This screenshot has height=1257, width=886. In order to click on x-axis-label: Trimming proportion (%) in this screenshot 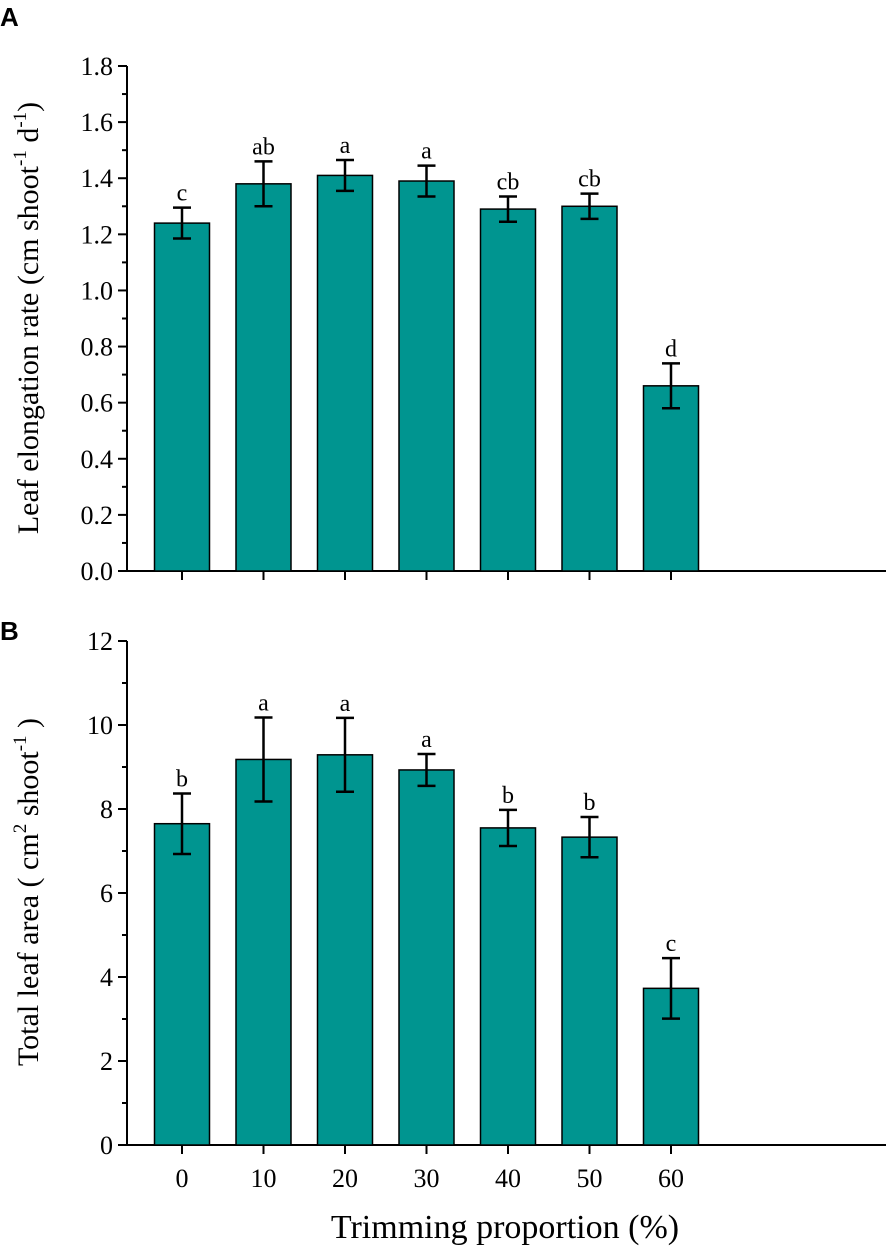, I will do `click(505, 1227)`.